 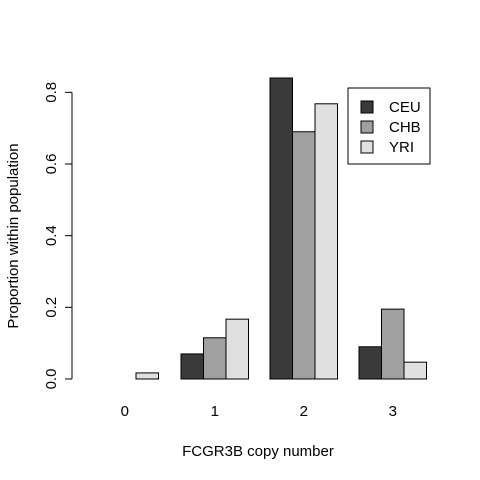 What do you see at coordinates (51, 164) in the screenshot?
I see `y-tick-label: 0.6` at bounding box center [51, 164].